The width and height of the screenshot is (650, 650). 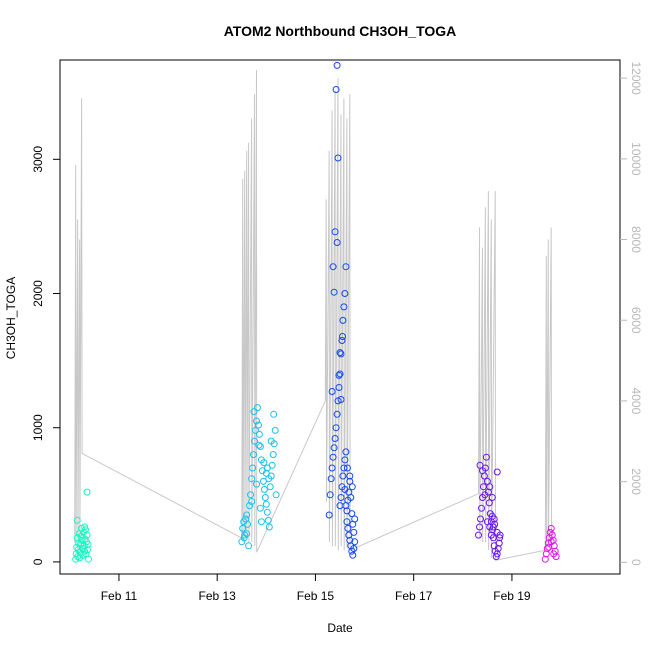 I want to click on y-tick-label-1: 1000, so click(x=38, y=427).